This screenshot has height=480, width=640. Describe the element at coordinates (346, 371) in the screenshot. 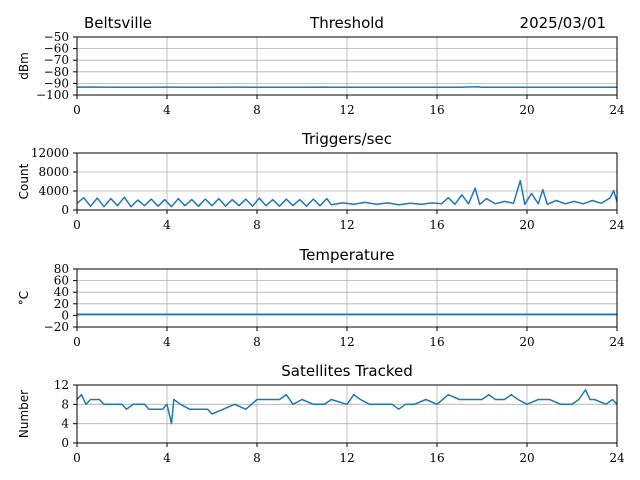

I see `satellites-title: Satellites Tracked` at that location.